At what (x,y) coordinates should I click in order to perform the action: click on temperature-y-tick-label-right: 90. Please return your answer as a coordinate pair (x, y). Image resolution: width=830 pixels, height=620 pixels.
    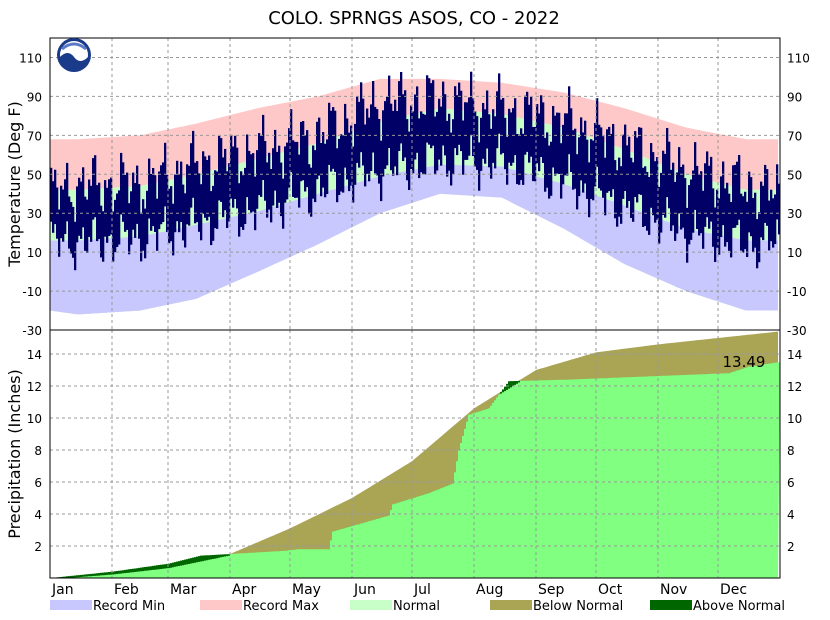
    Looking at the image, I should click on (794, 97).